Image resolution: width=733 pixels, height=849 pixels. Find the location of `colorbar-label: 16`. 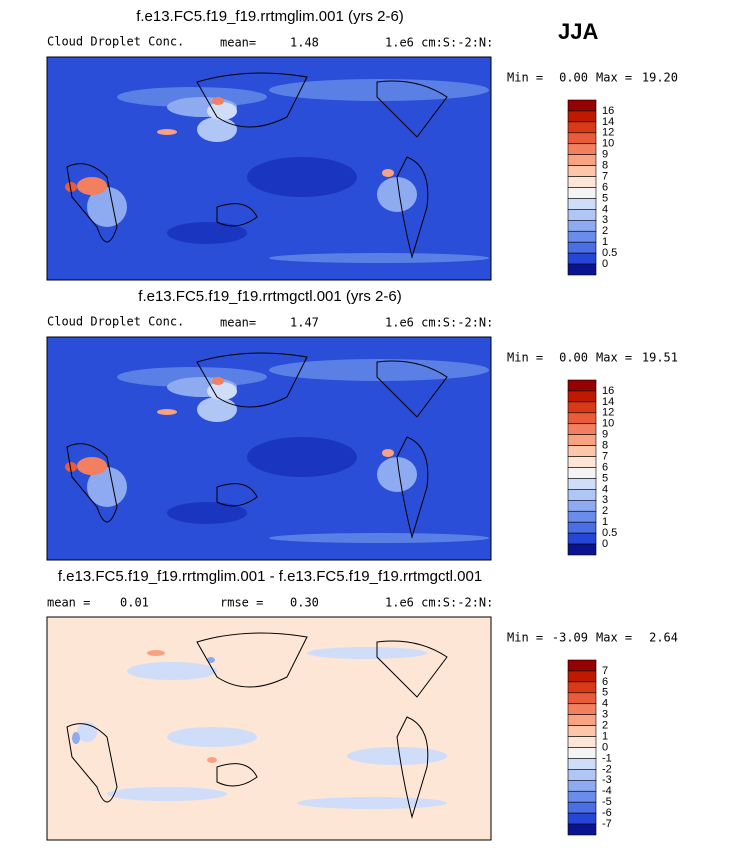

colorbar-label: 16 is located at coordinates (608, 111).